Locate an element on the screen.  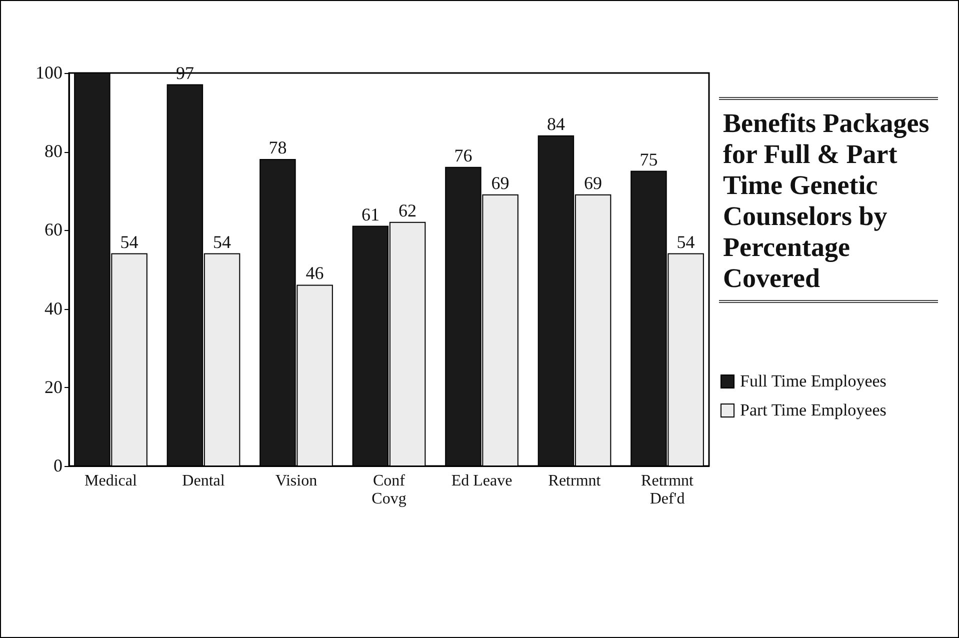
data-label: 46 is located at coordinates (315, 273).